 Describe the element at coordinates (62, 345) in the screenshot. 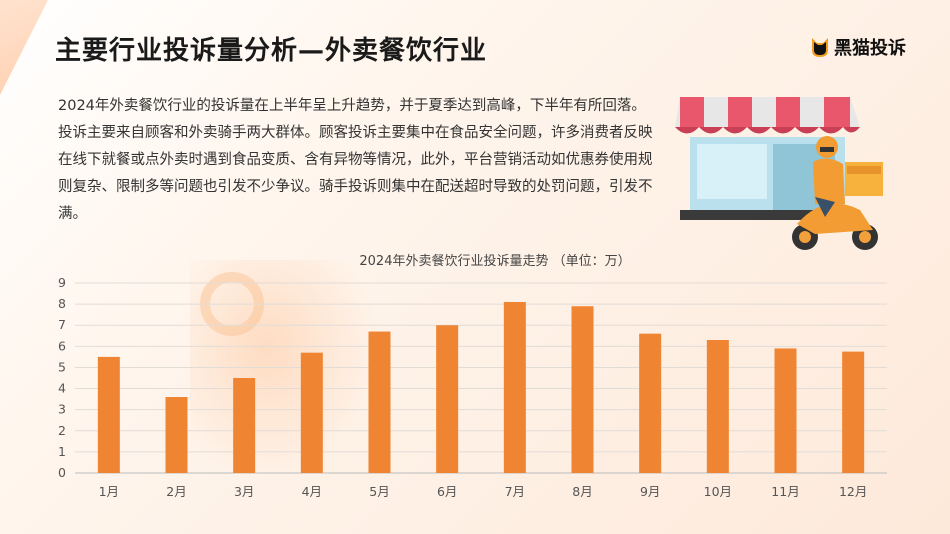

I see `y-tick-label: 6` at that location.